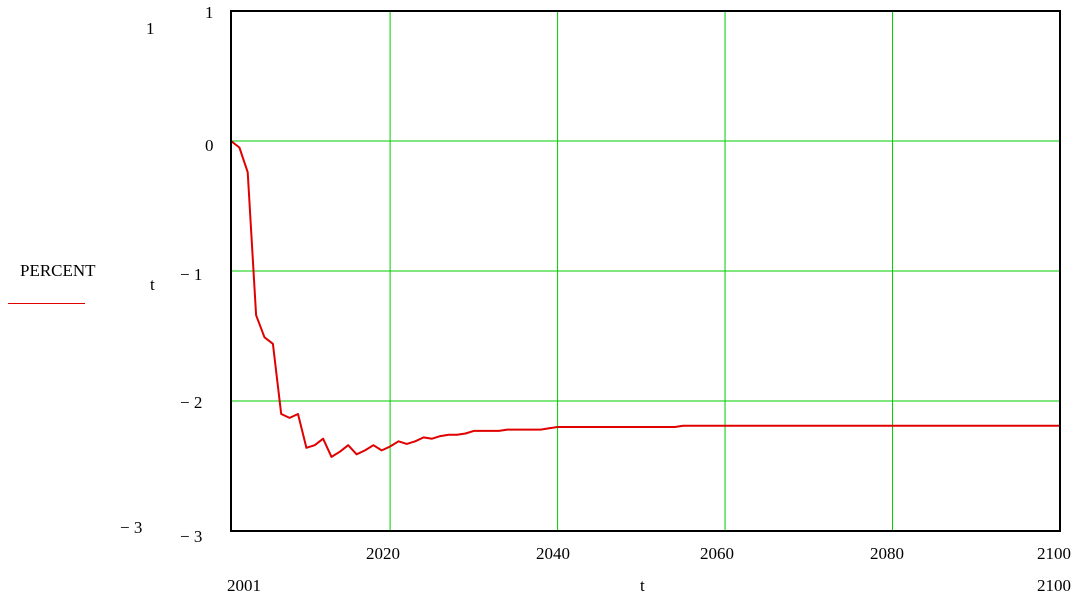 The width and height of the screenshot is (1084, 595). What do you see at coordinates (209, 145) in the screenshot?
I see `y-tick-label: 0` at bounding box center [209, 145].